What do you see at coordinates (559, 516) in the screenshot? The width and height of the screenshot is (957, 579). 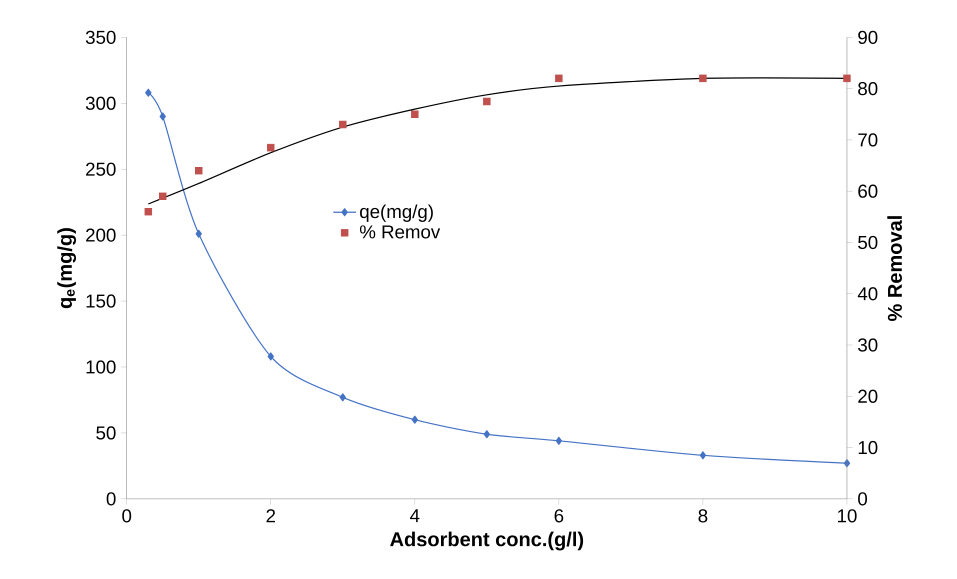 I see `x-tick-label: 6` at bounding box center [559, 516].